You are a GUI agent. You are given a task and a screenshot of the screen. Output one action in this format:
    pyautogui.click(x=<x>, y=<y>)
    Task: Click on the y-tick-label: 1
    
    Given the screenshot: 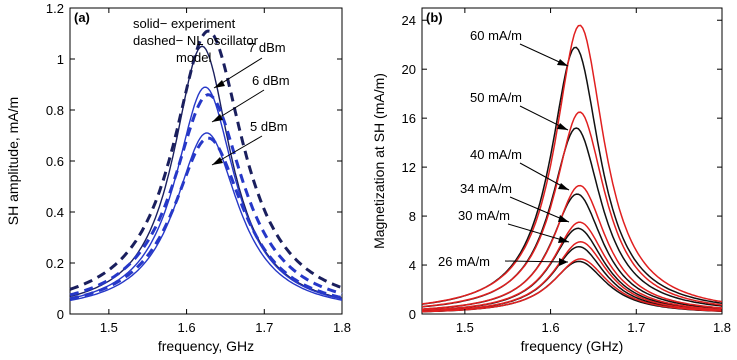 What is the action you would take?
    pyautogui.click(x=60, y=59)
    